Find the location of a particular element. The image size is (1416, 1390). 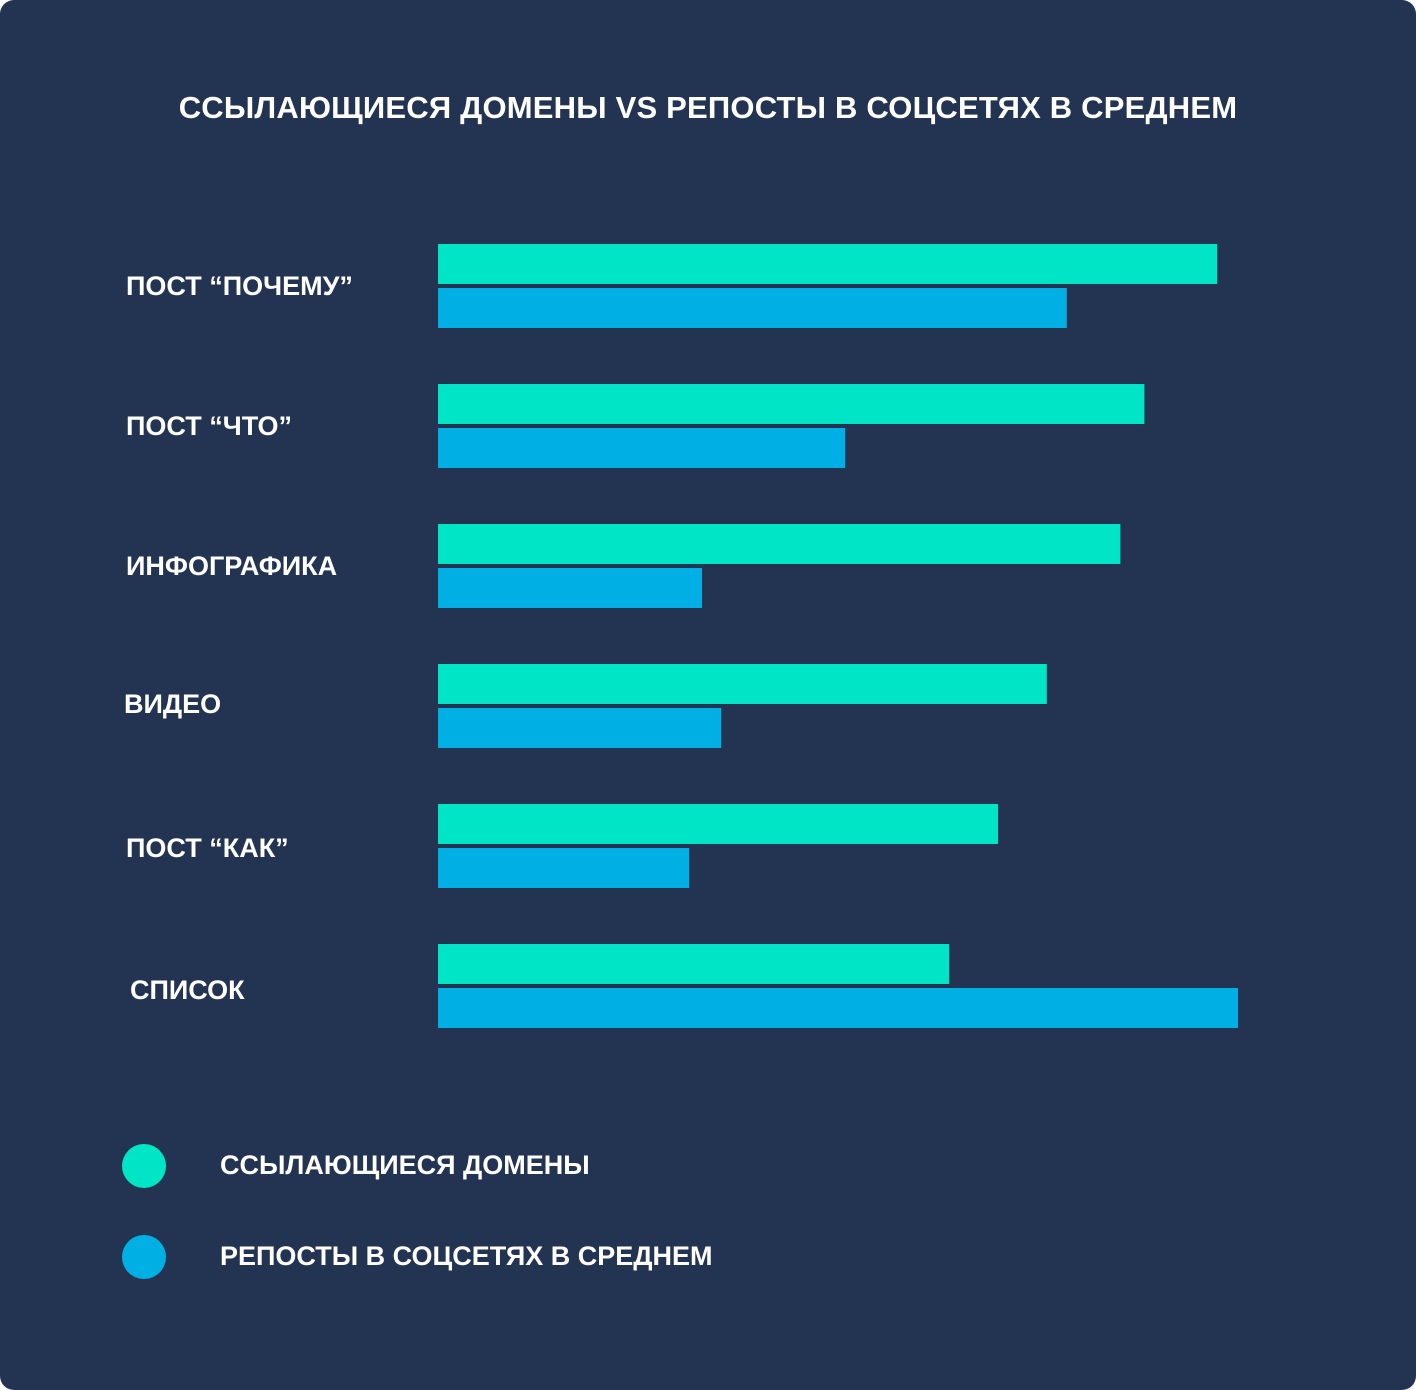

category-label-6: СПИСОК is located at coordinates (187, 990).